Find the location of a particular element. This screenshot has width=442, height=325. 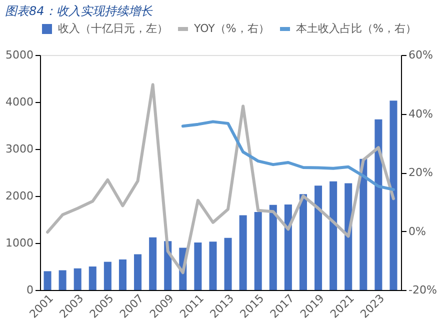

y-tick-label: 3000 is located at coordinates (20, 149).